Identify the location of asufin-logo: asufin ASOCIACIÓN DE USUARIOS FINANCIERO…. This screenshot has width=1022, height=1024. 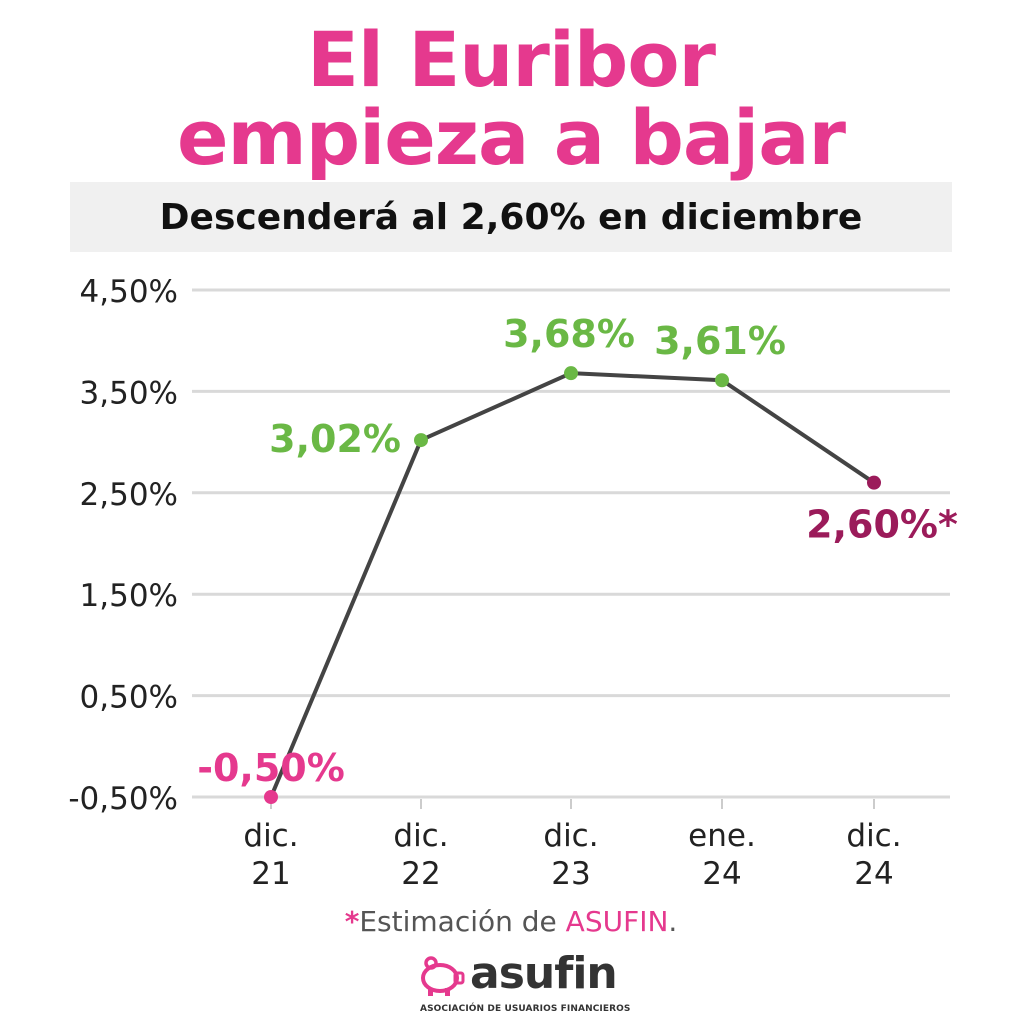
(524, 984).